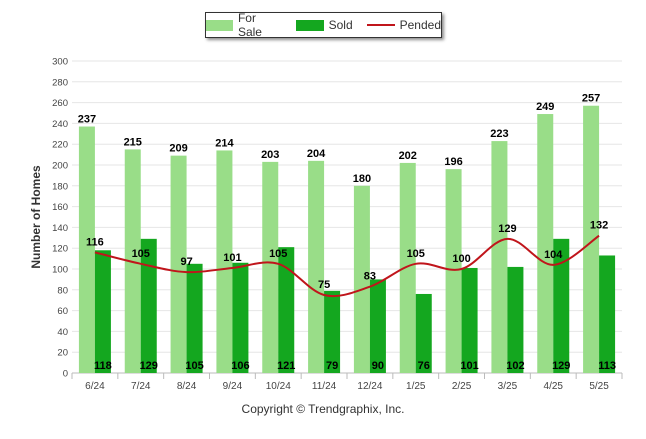  Describe the element at coordinates (60, 124) in the screenshot. I see `y-tick-label: 240` at that location.